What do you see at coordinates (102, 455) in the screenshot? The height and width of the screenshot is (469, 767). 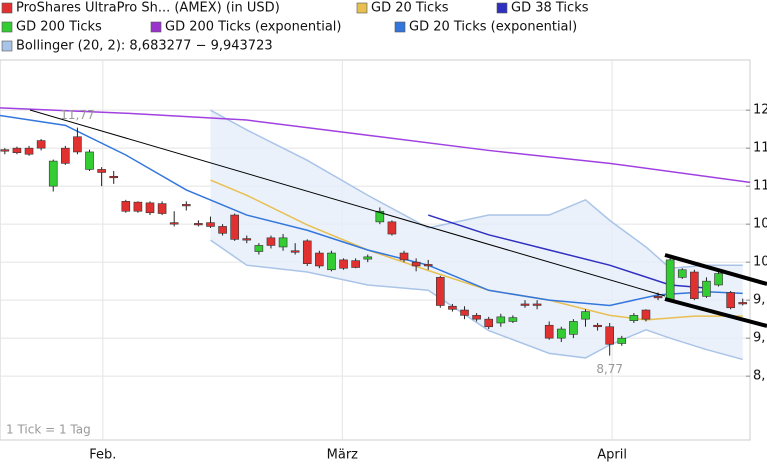 I see `x-tick-label: Feb.` at bounding box center [102, 455].